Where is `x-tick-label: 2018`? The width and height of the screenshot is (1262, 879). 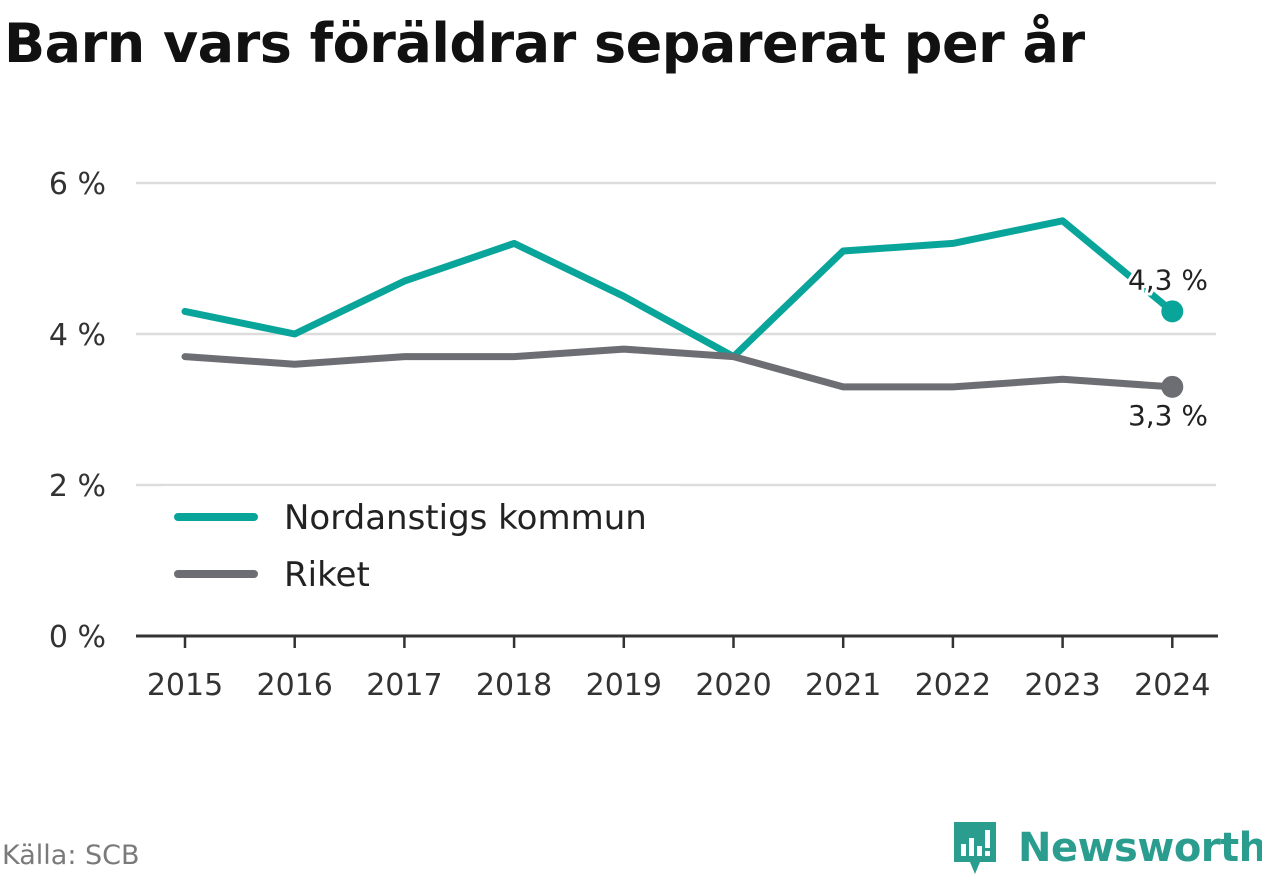
x-tick-label: 2018 is located at coordinates (514, 685).